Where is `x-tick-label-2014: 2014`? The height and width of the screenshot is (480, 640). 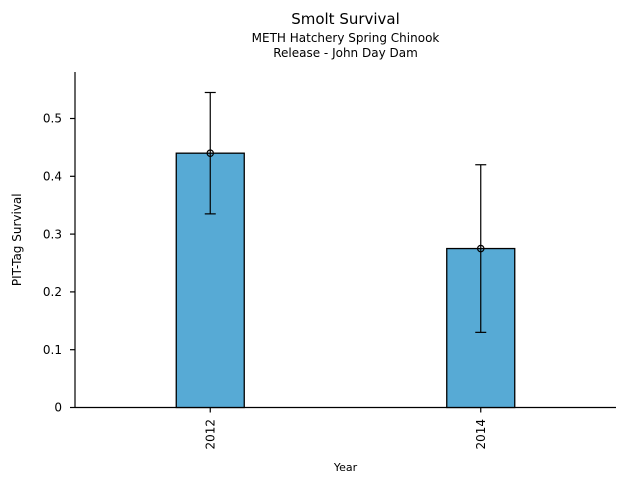
x-tick-label-2014: 2014 is located at coordinates (481, 434).